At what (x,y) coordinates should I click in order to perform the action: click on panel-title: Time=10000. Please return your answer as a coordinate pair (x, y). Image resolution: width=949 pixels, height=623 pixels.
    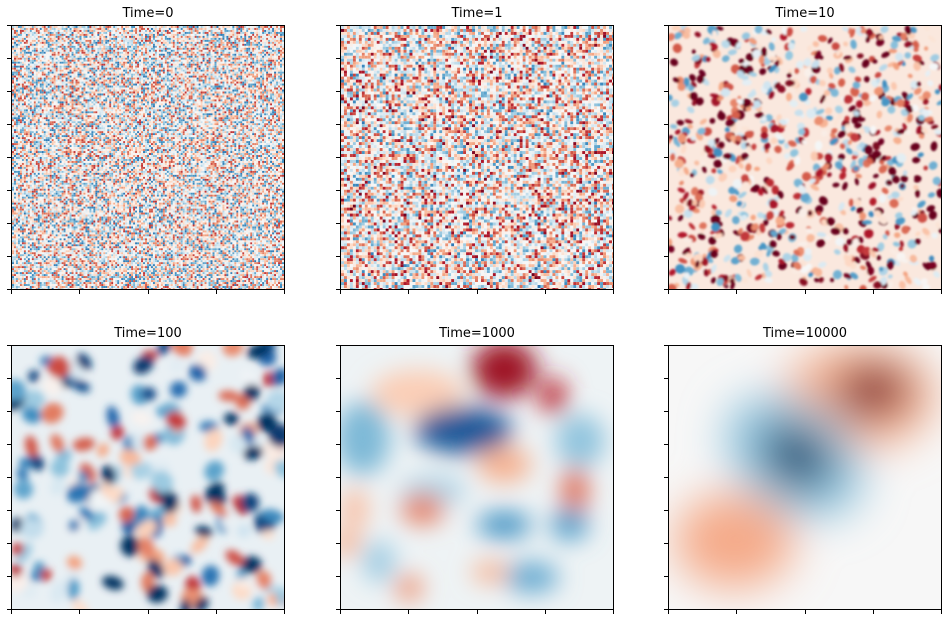
    Looking at the image, I should click on (805, 333).